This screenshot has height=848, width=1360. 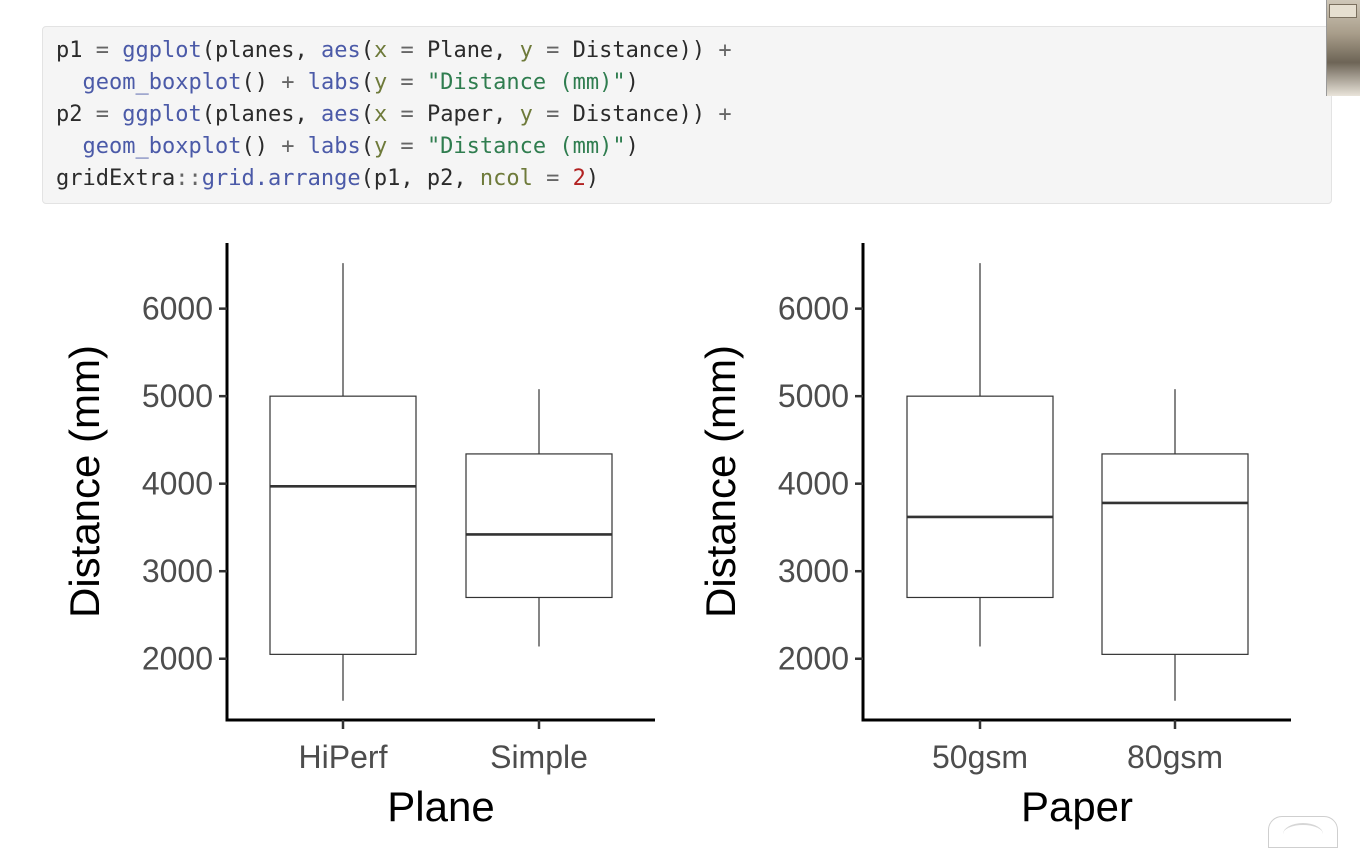 I want to click on code-token: gridExtra, so click(x=116, y=178).